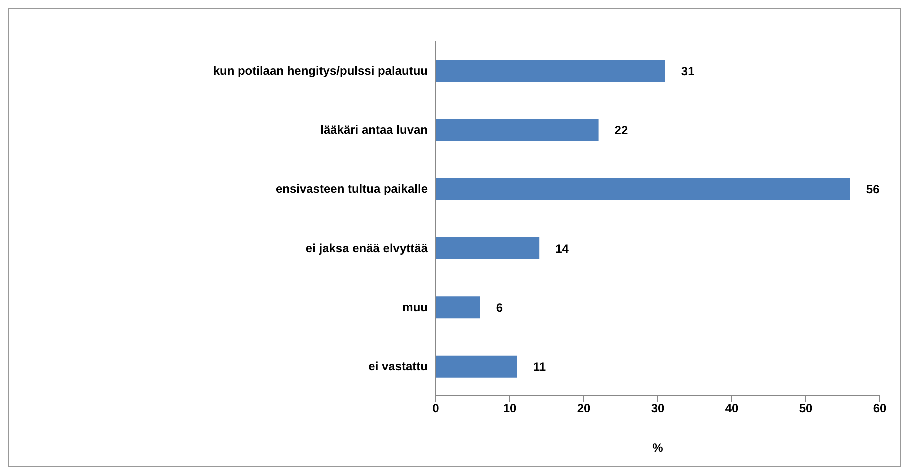 Image resolution: width=909 pixels, height=475 pixels. Describe the element at coordinates (732, 409) in the screenshot. I see `x-tick-label: 40` at that location.